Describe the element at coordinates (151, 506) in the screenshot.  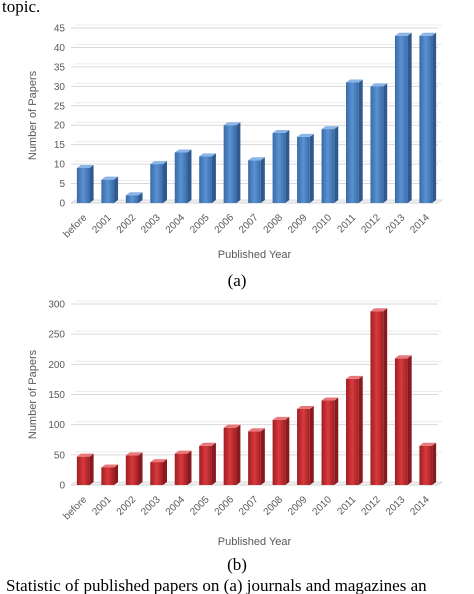
I see `x-tick-label: 2003` at that location.